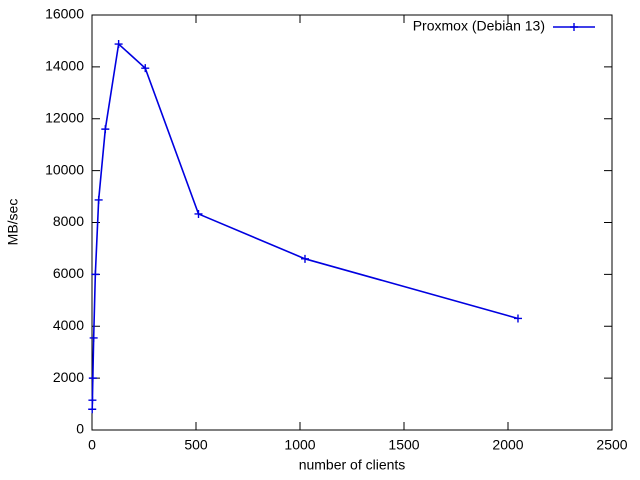  I want to click on y-tick-label: 6000, so click(68, 273).